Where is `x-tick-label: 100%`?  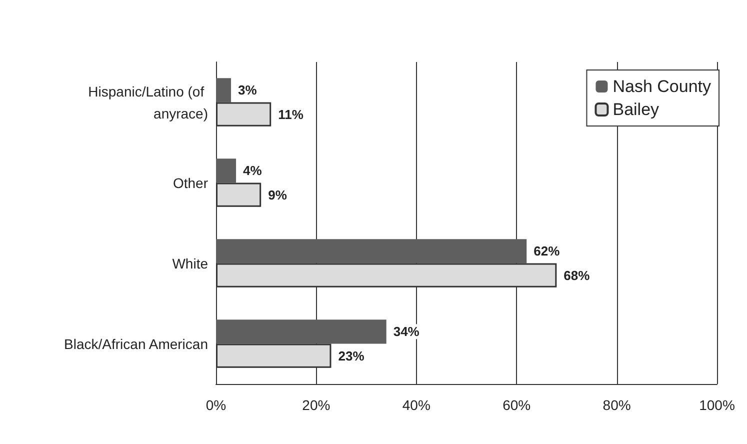
x-tick-label: 100% is located at coordinates (717, 405).